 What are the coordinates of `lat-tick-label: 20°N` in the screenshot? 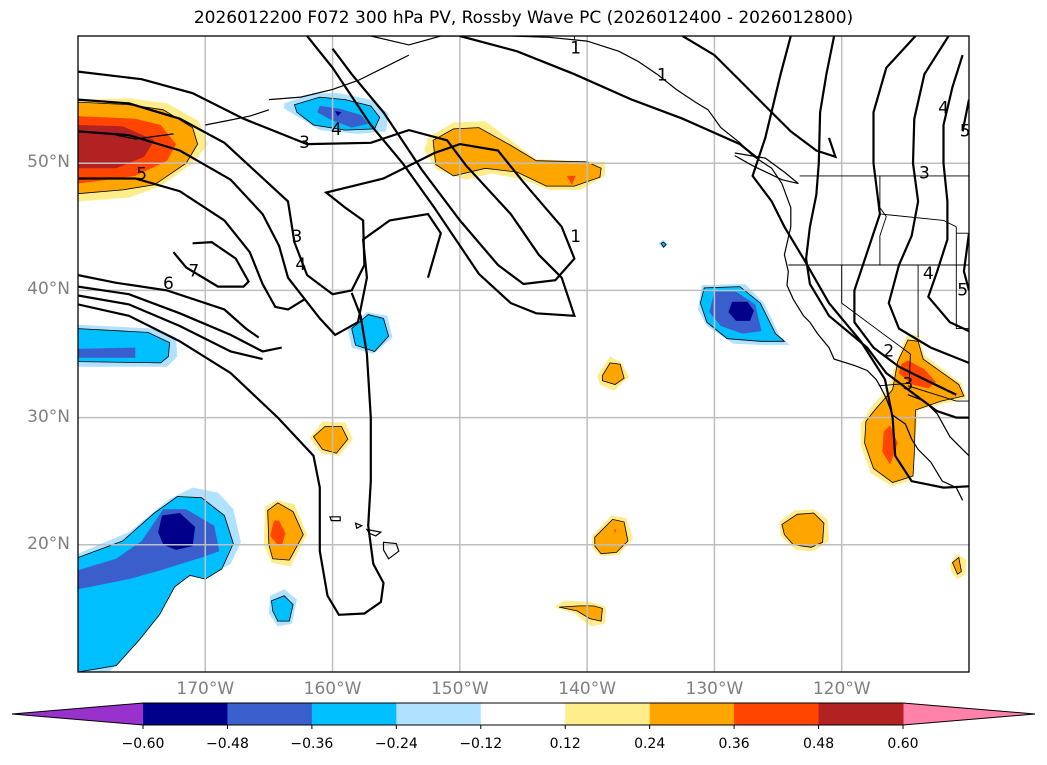 It's located at (48, 543).